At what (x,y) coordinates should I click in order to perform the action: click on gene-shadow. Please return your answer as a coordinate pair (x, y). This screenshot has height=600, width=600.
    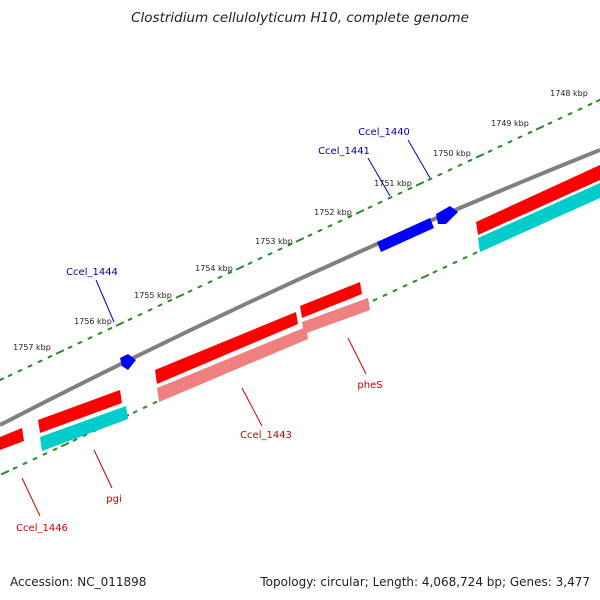
    Looking at the image, I should click on (539, 217).